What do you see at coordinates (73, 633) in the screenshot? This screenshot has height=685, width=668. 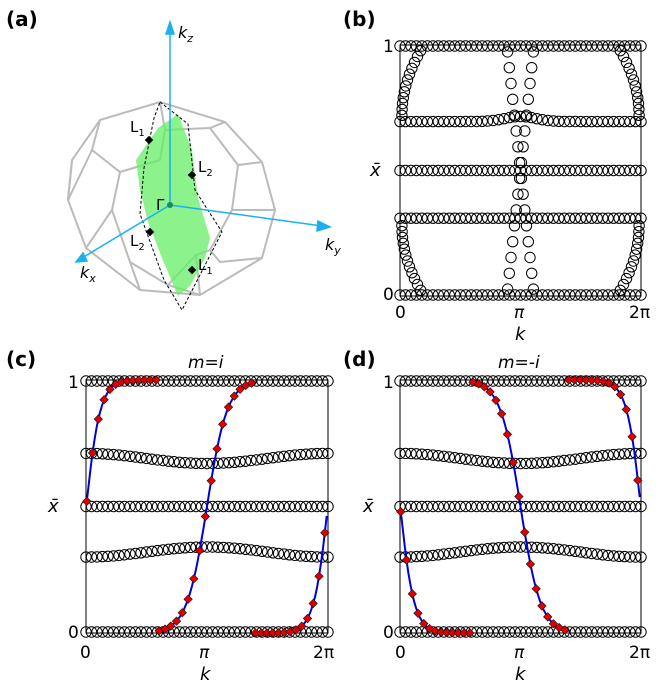 I see `ytick-bottom-c: 0` at bounding box center [73, 633].